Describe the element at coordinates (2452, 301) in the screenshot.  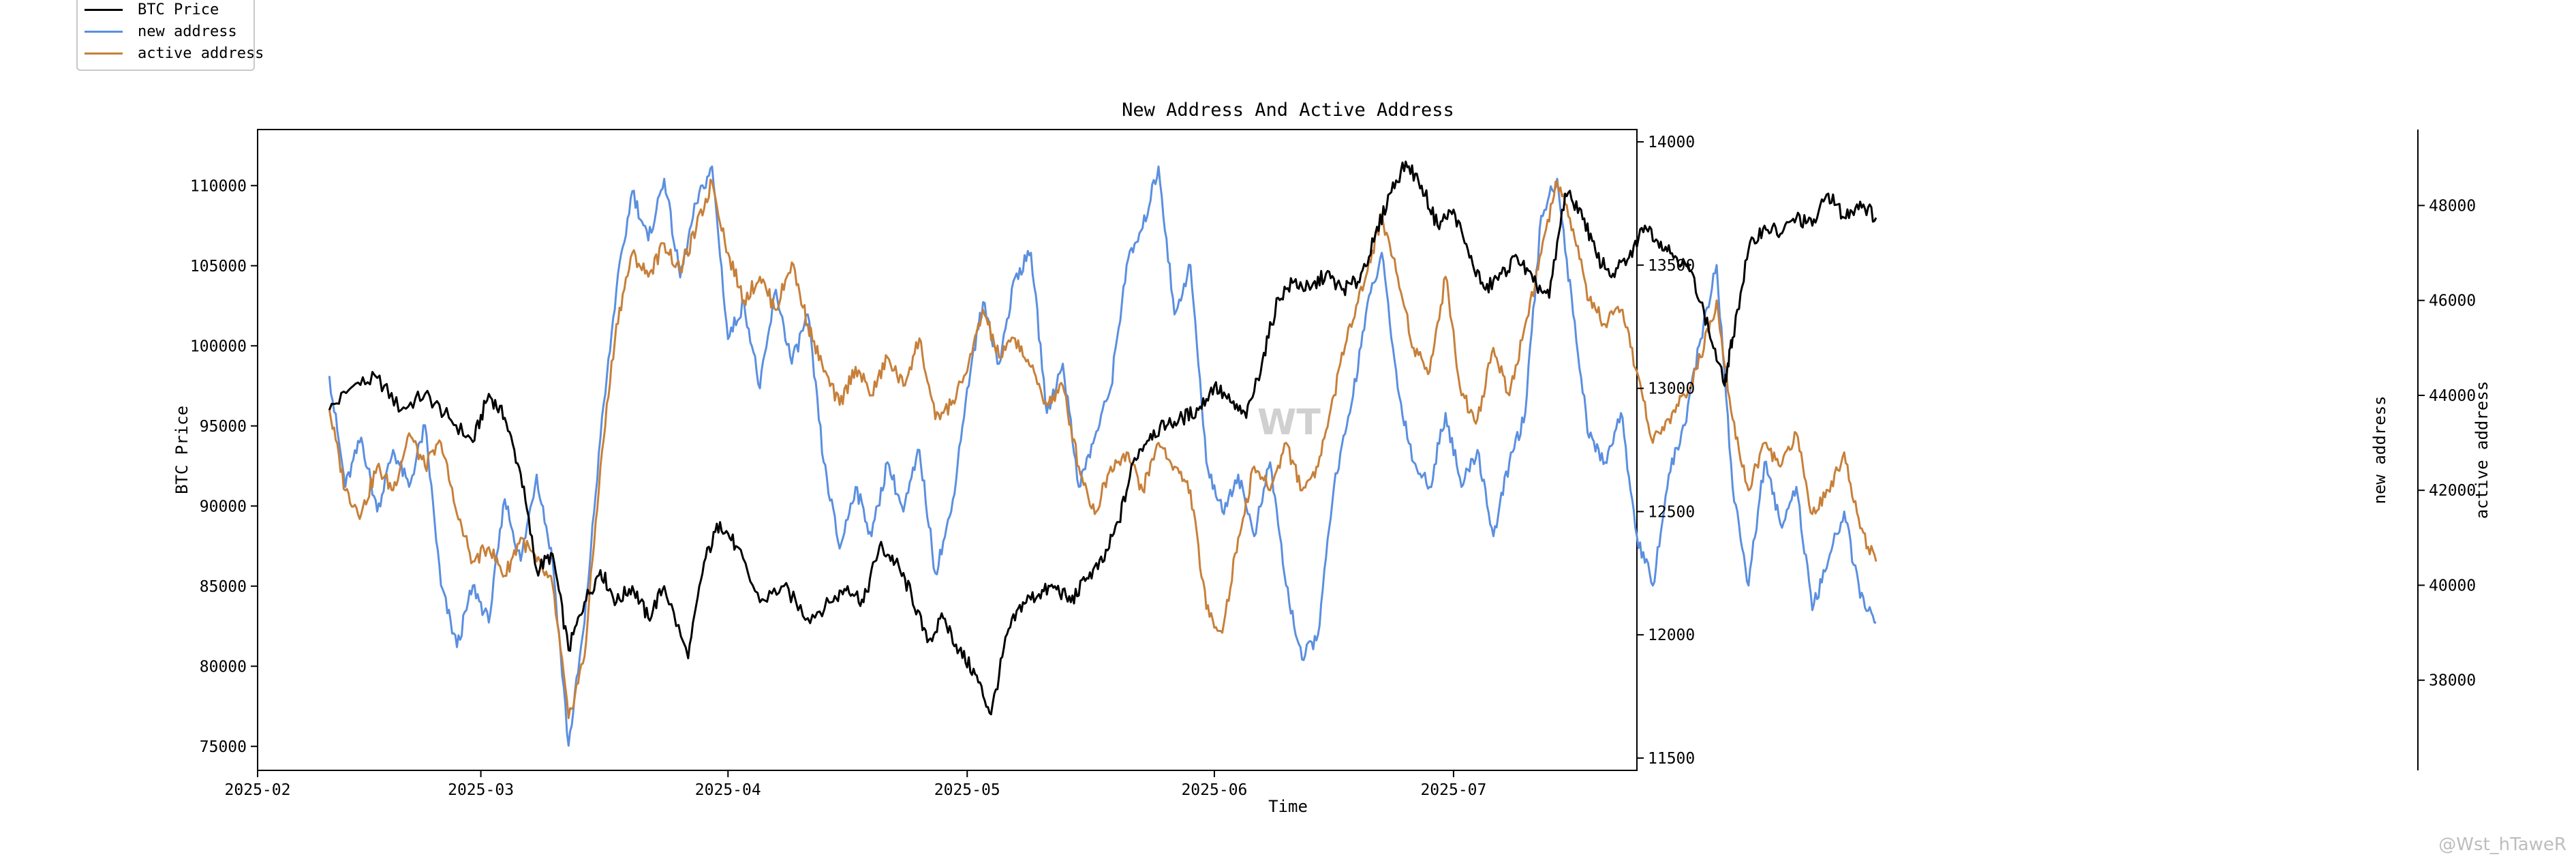
I see `right2-tick-label: 46000` at that location.